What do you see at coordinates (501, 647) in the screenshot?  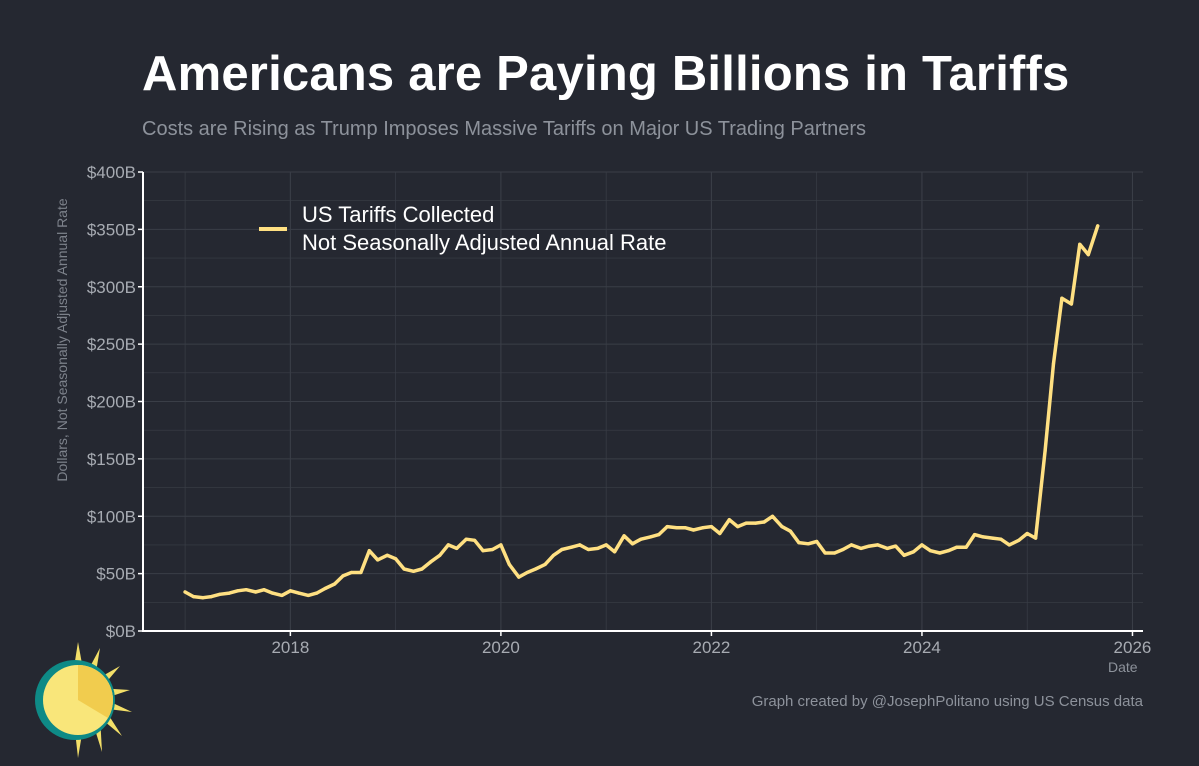 I see `x-tick-label: 2020` at bounding box center [501, 647].